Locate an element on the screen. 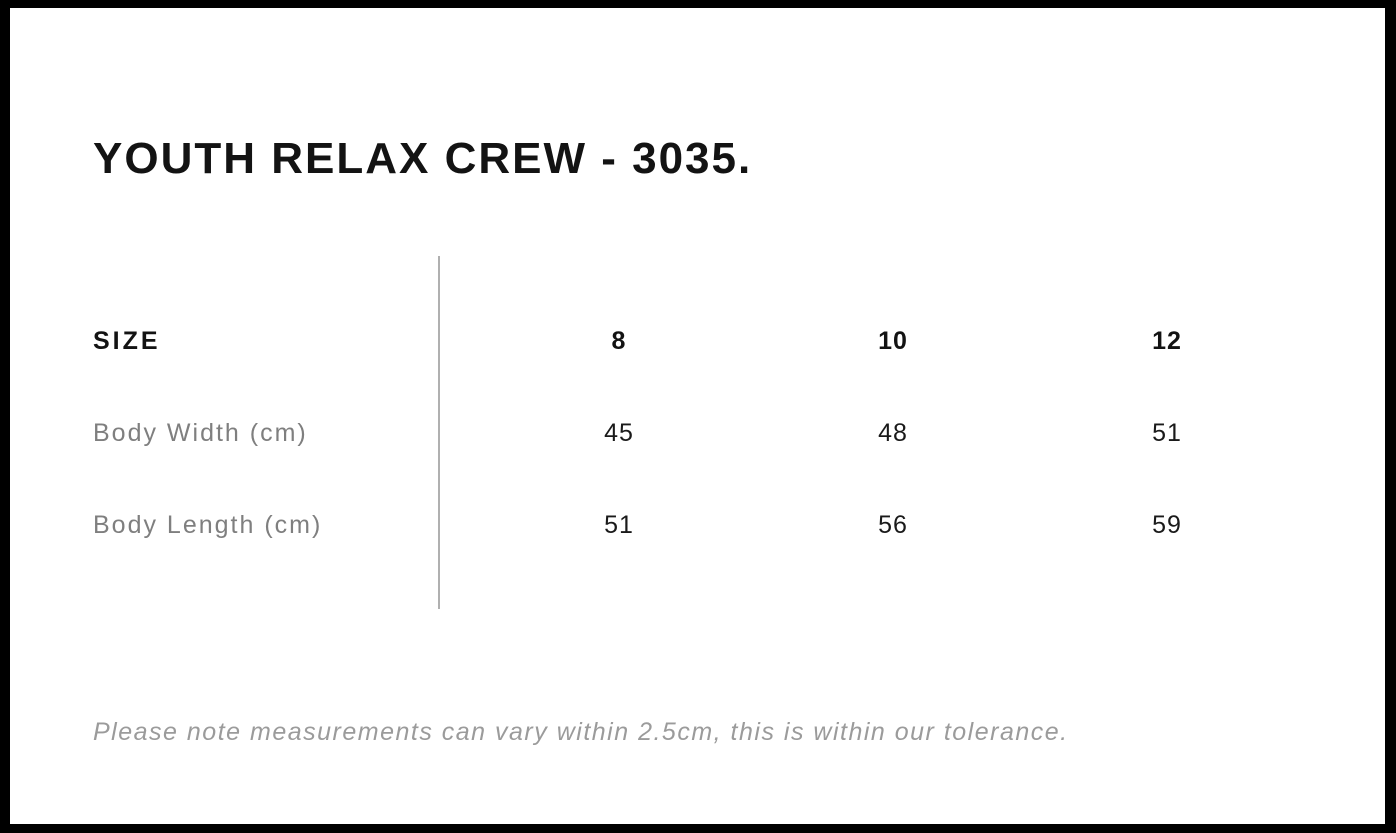 Image resolution: width=1396 pixels, height=833 pixels. row-label: Body Length (cm) is located at coordinates (208, 524).